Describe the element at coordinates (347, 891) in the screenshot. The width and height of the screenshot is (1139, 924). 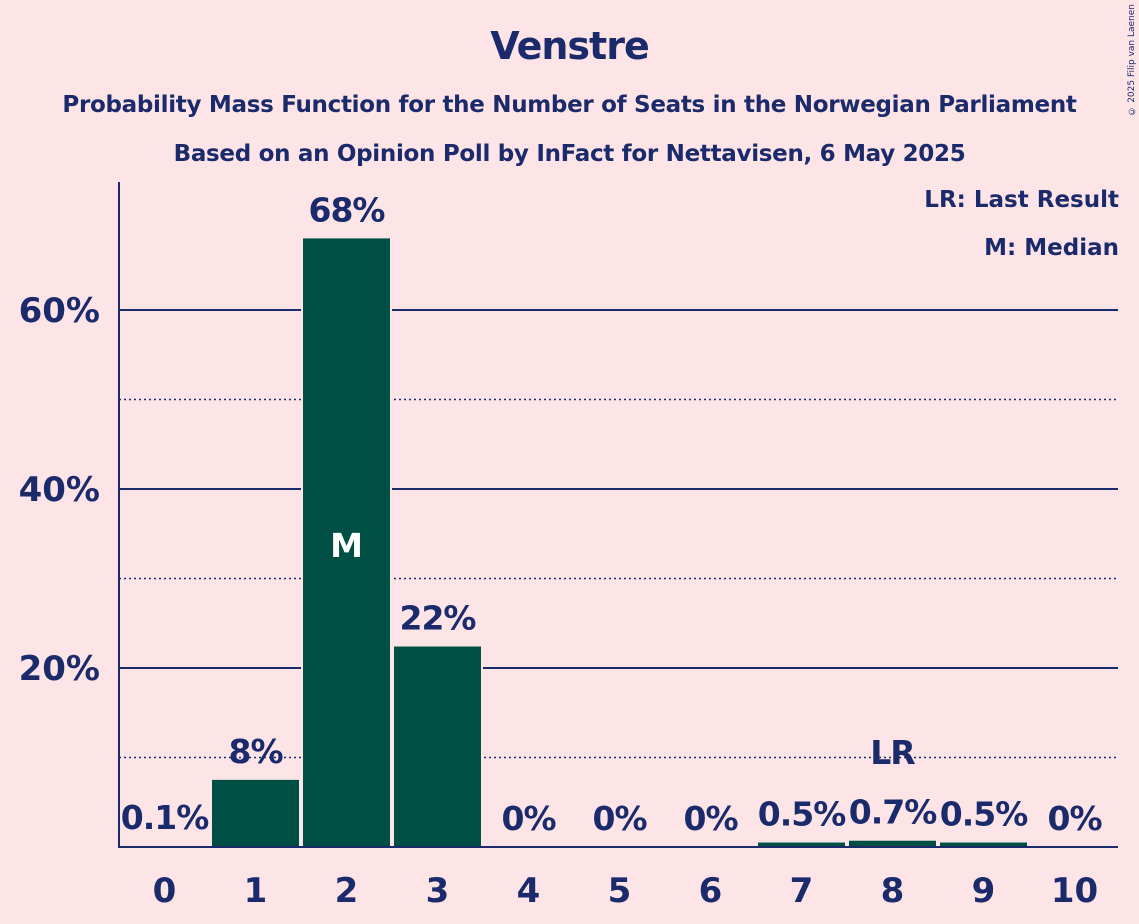
I see `x-tick-label: 2` at that location.